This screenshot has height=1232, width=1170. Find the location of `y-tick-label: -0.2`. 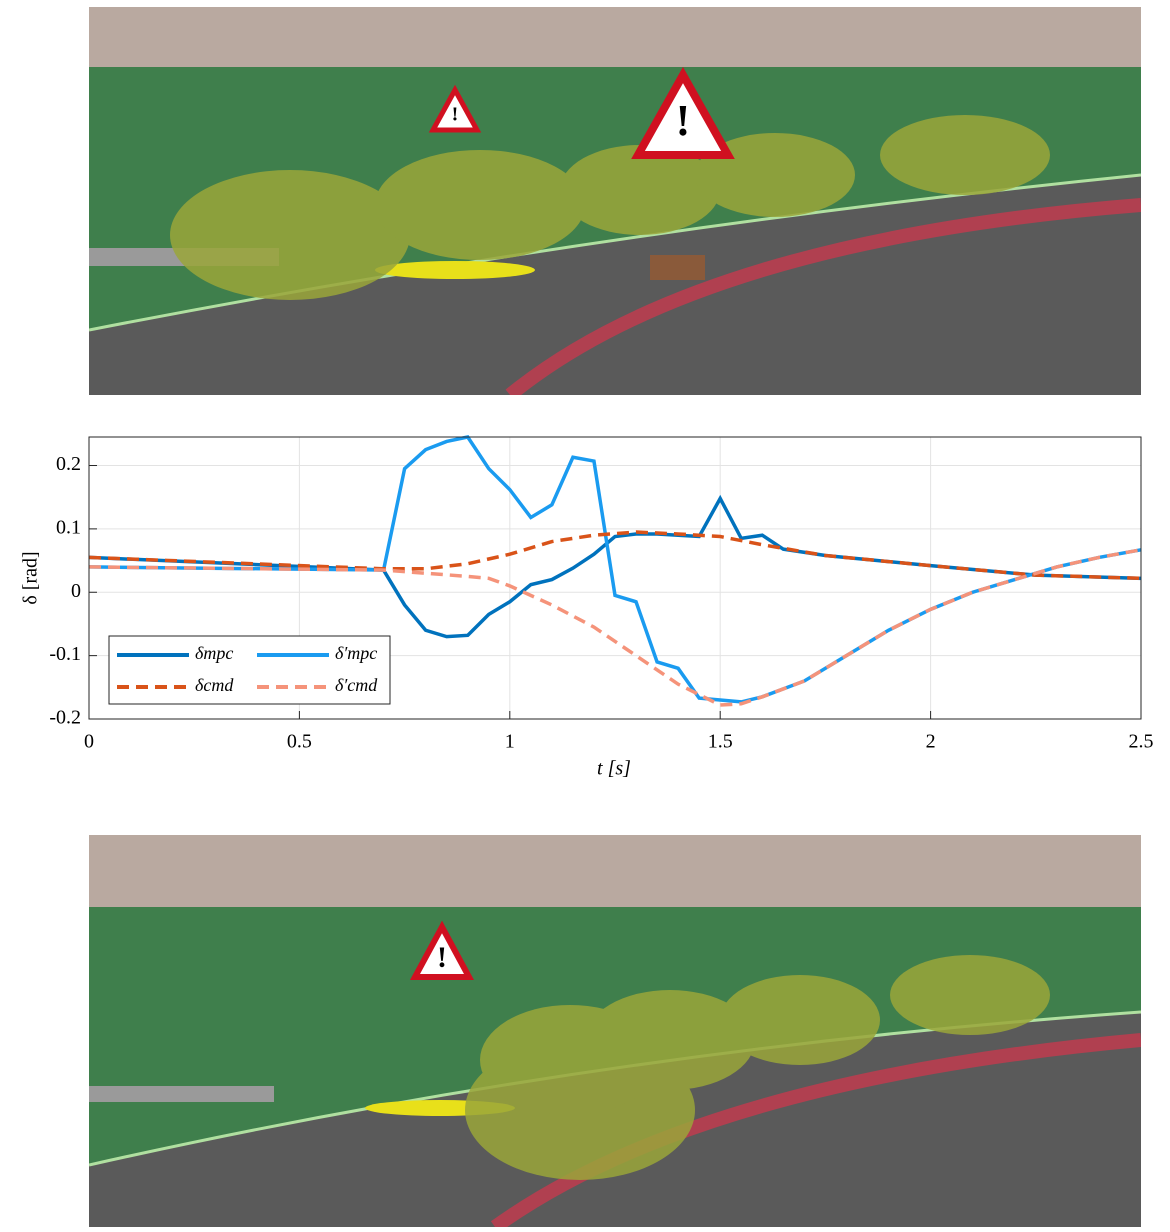

y-tick-label: -0.2 is located at coordinates (65, 718).